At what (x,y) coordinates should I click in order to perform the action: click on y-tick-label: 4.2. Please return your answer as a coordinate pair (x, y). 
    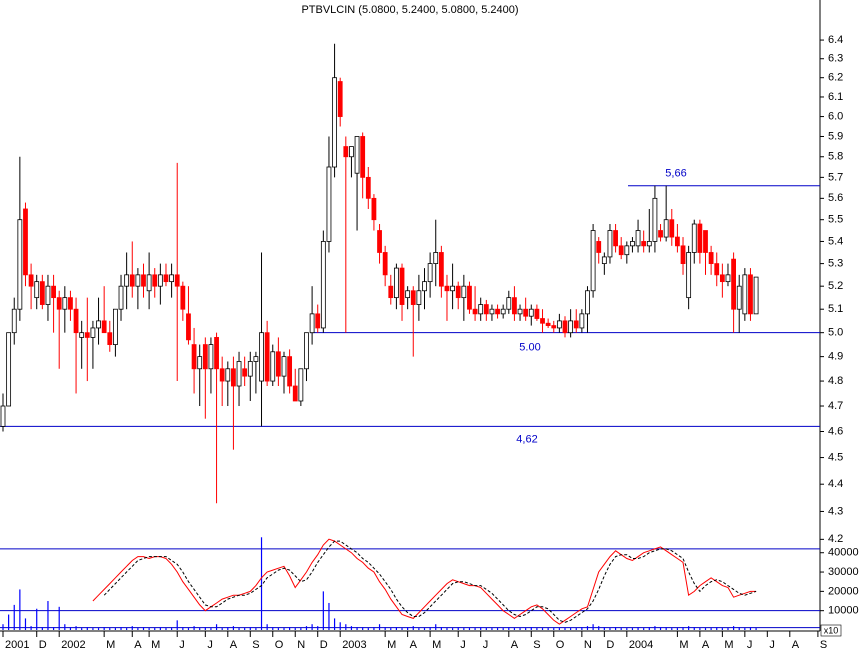
    Looking at the image, I should click on (835, 539).